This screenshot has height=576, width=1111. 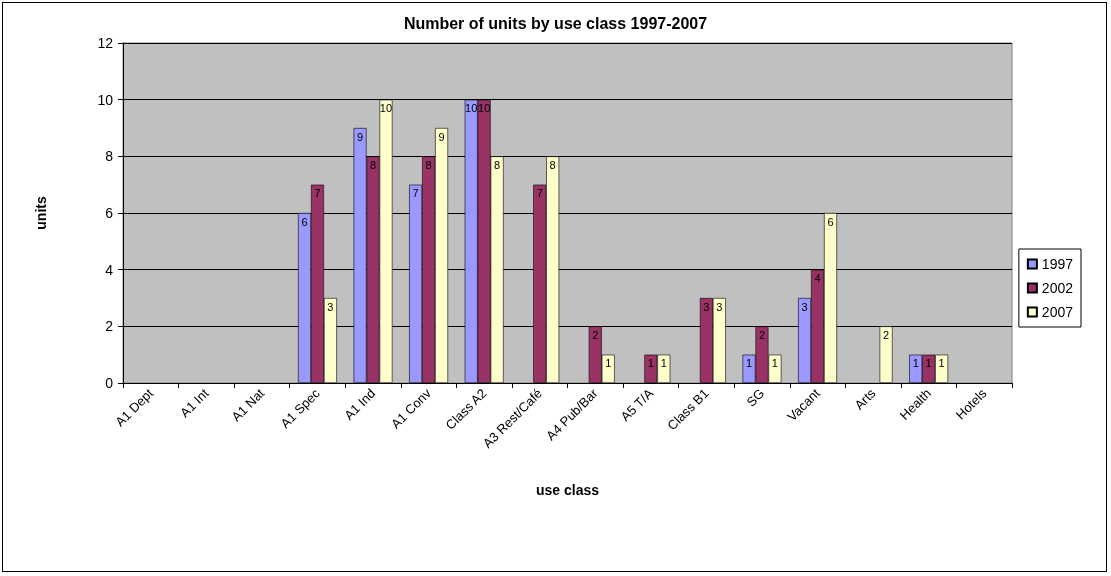 I want to click on x-tick-label: SG, so click(x=755, y=397).